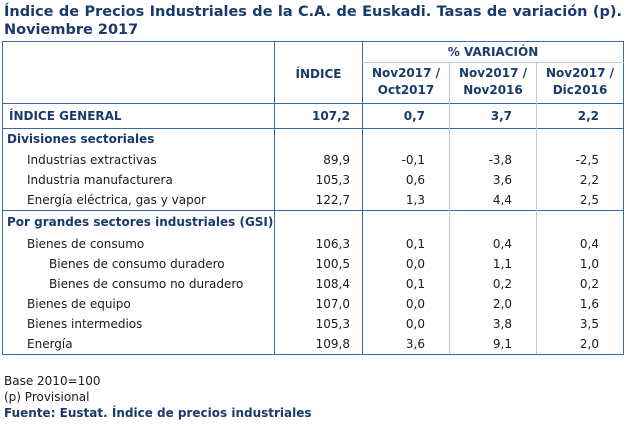 Image resolution: width=626 pixels, height=426 pixels. I want to click on header-row-bottom: Oct2017 Nov2016 Dic2016, so click(313, 92).